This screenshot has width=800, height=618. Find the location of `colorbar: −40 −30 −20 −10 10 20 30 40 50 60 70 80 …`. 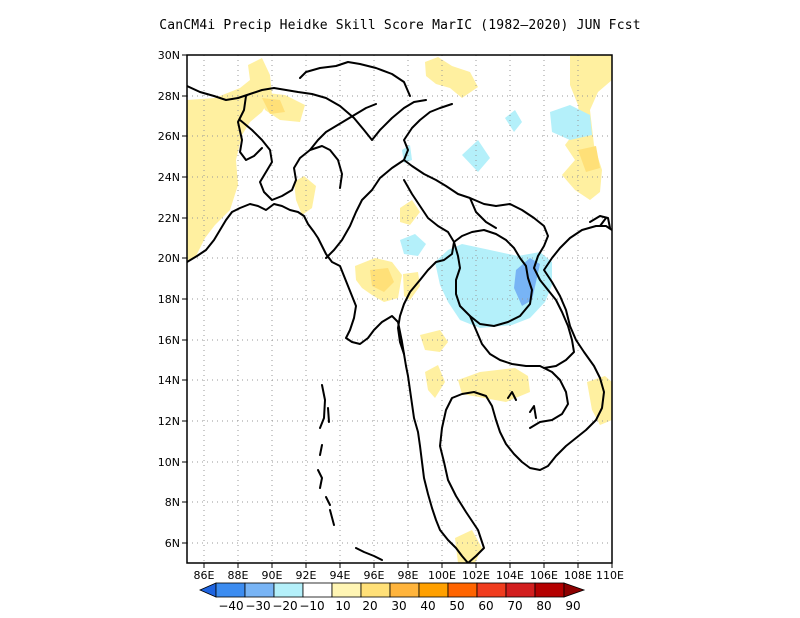

colorbar: −40 −30 −20 −10 10 20 30 40 50 60 70 80 … is located at coordinates (392, 597).